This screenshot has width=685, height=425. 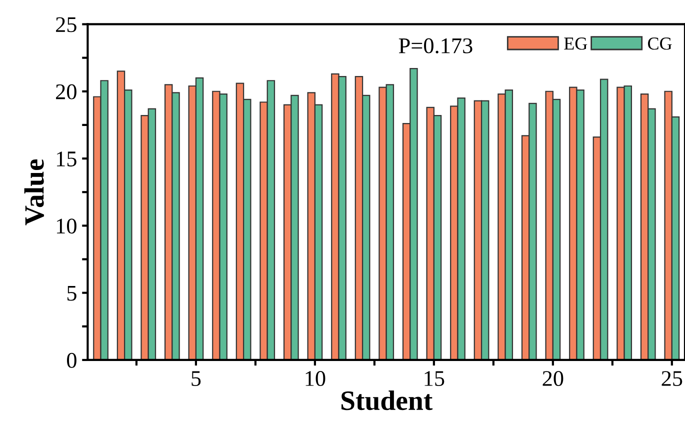 I want to click on y-tick-label: 10, so click(x=66, y=226).